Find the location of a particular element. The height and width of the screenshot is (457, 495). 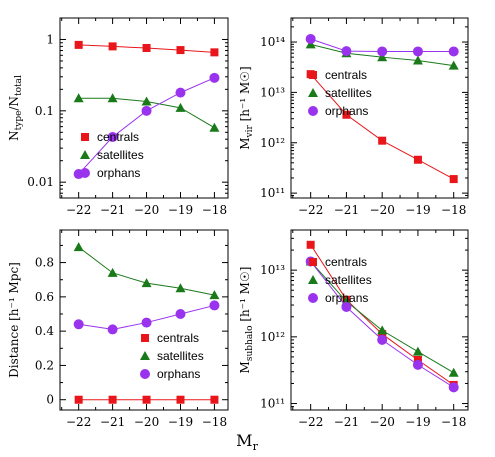

x-axis-label: Mr is located at coordinates (247, 442).